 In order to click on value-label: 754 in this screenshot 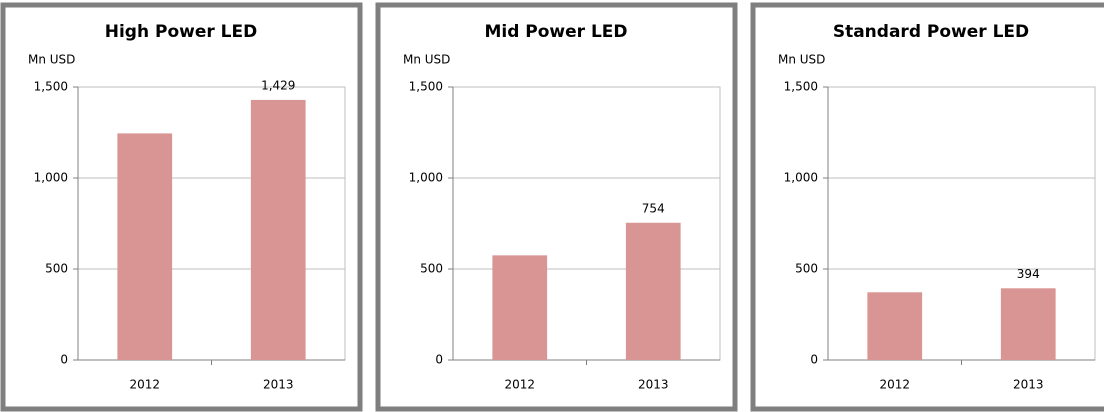, I will do `click(653, 208)`.